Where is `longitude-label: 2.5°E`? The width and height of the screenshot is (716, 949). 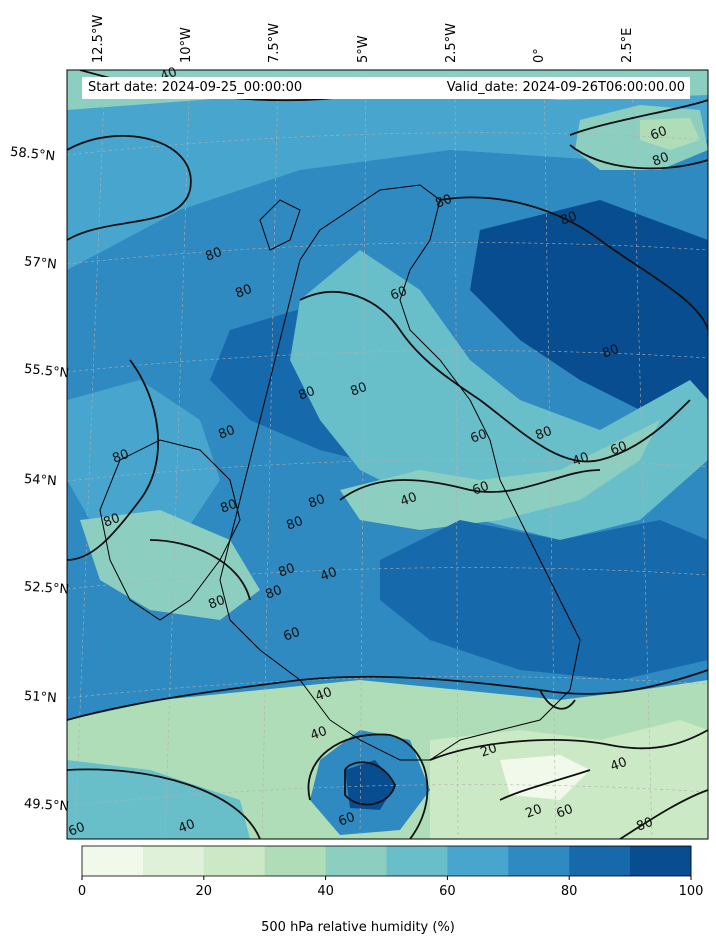 longitude-label: 2.5°E is located at coordinates (627, 45).